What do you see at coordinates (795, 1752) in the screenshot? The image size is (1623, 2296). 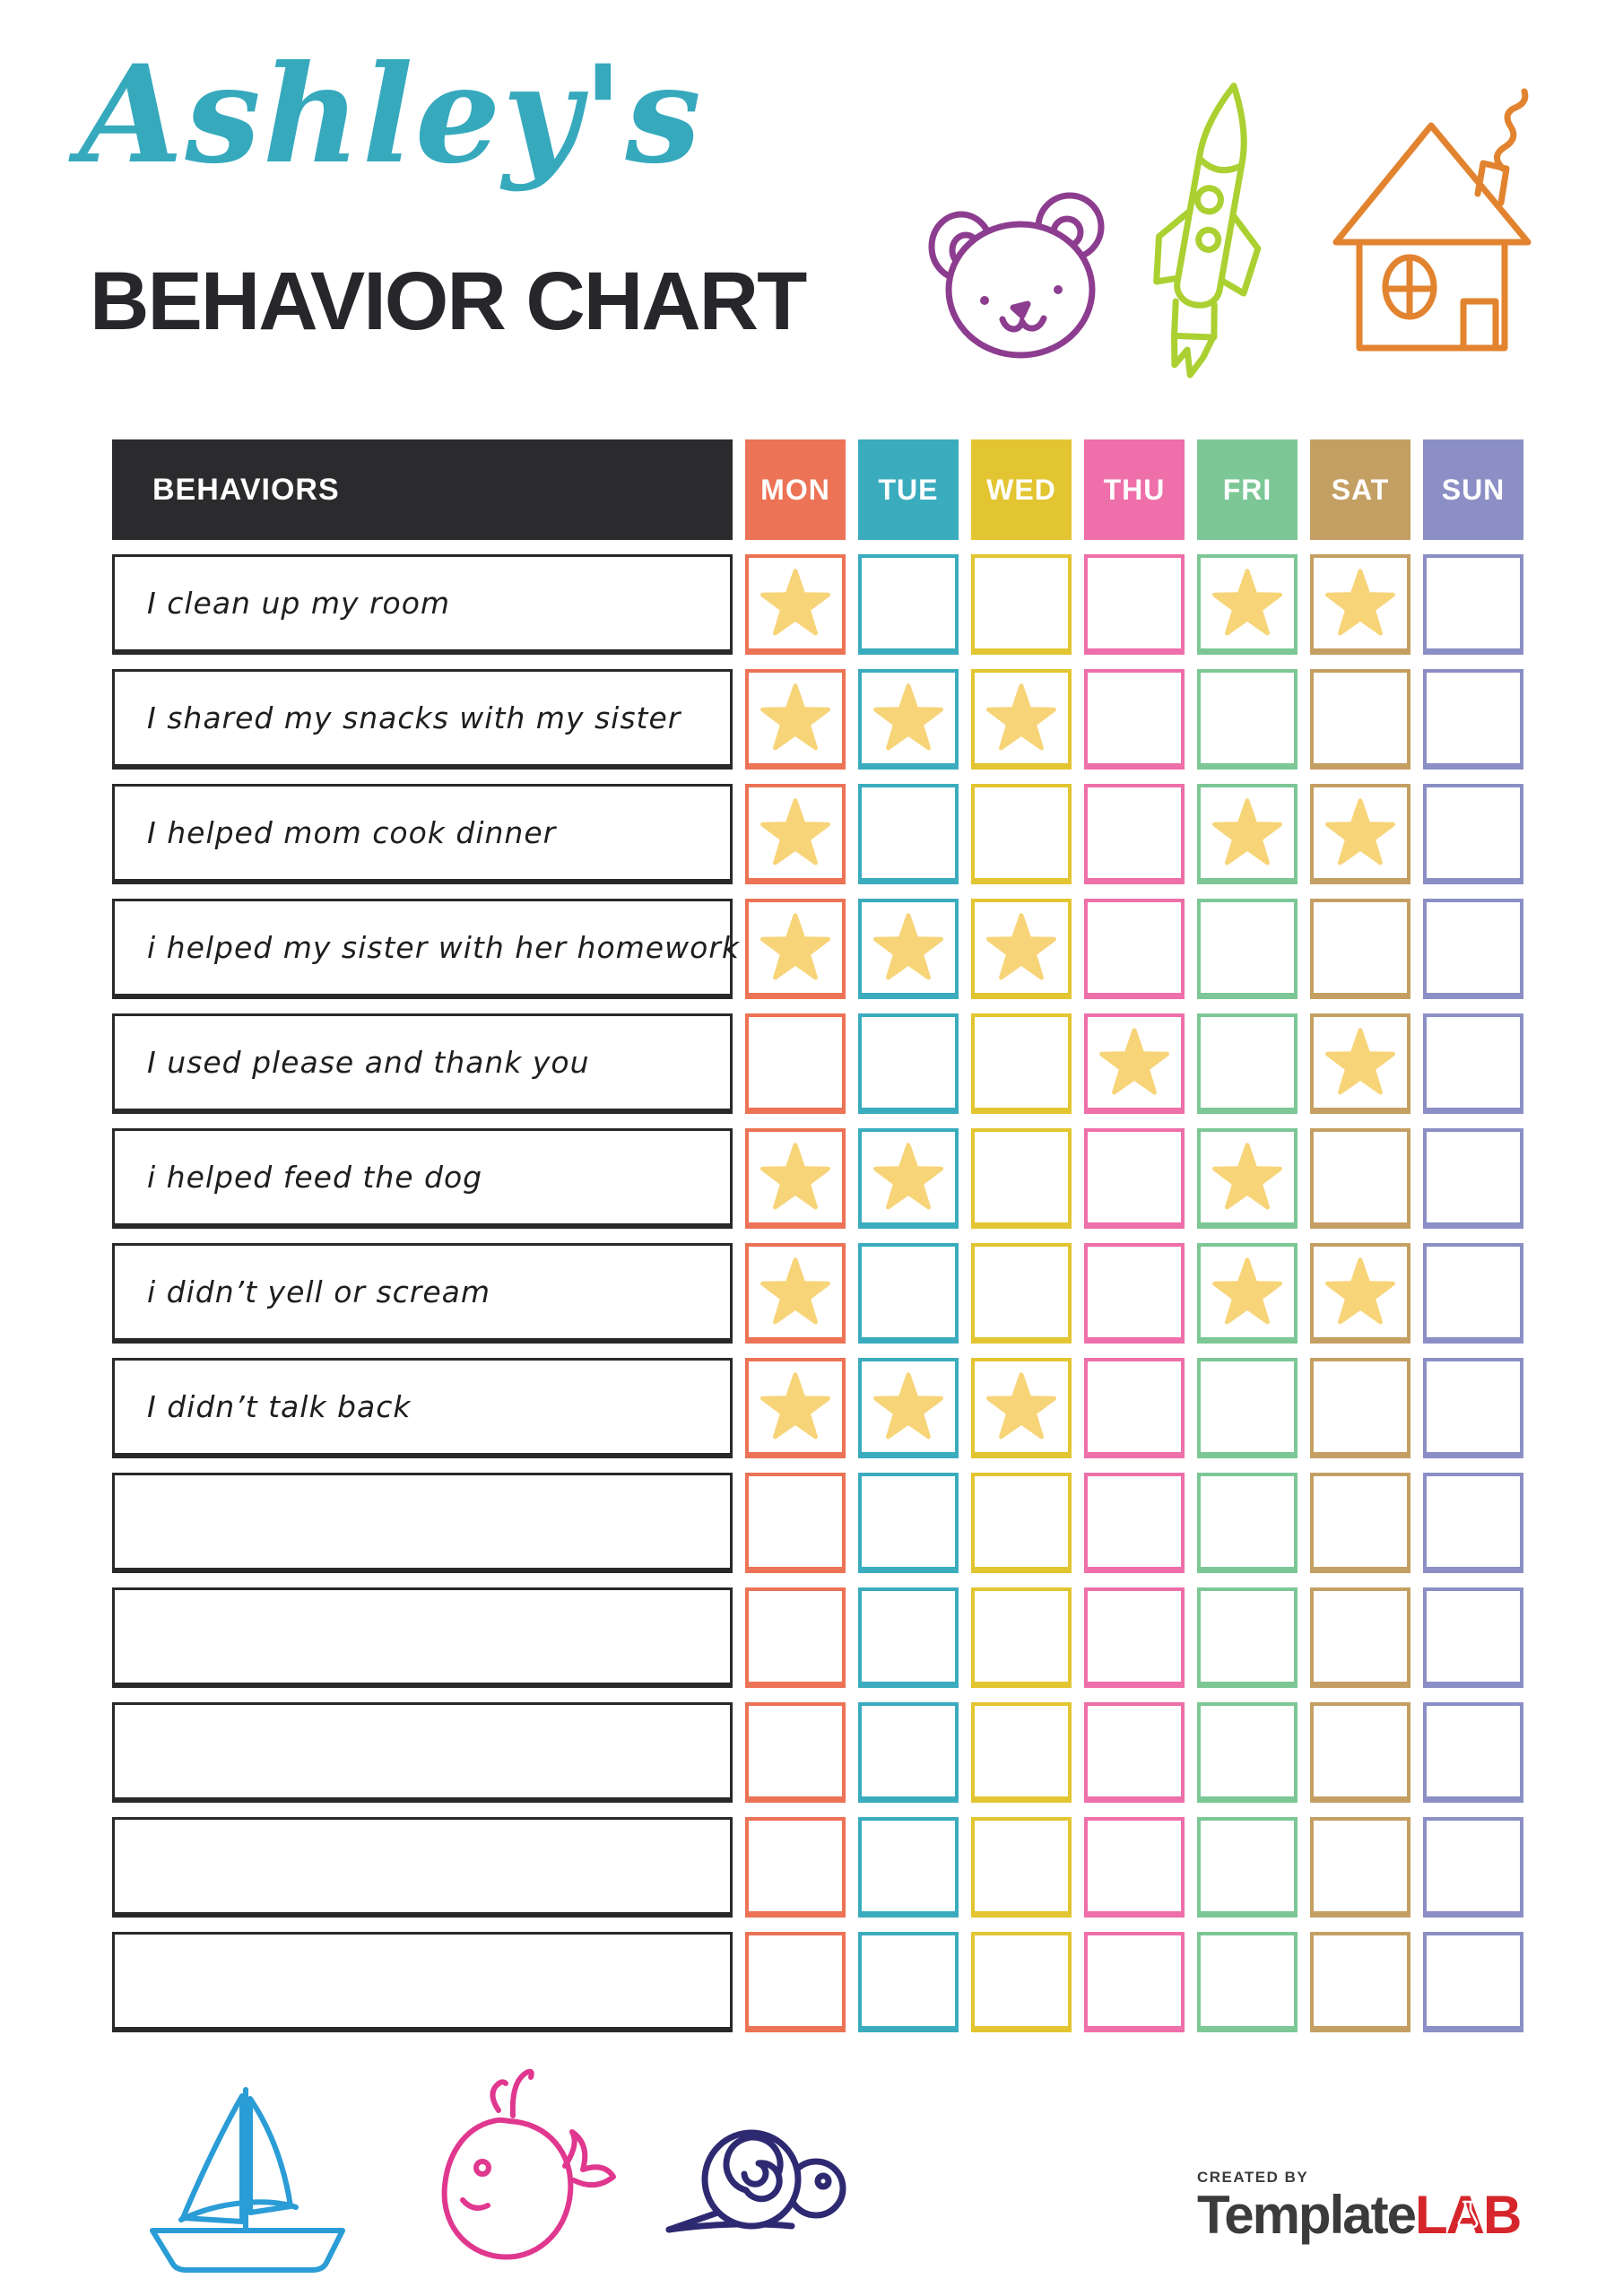 I see `day-cell-mon-row11` at bounding box center [795, 1752].